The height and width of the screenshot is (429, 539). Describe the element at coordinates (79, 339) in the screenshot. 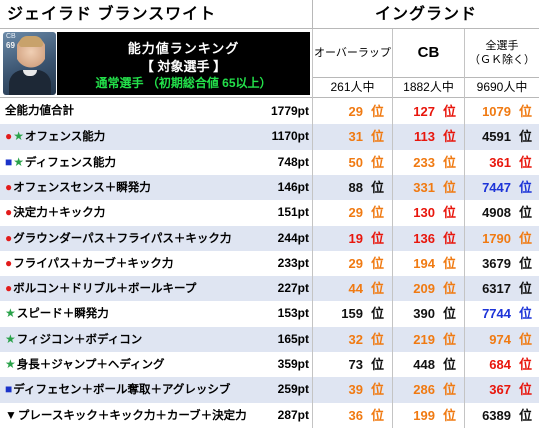

I see `row-label-text: フィジコン＋ボディコン` at that location.